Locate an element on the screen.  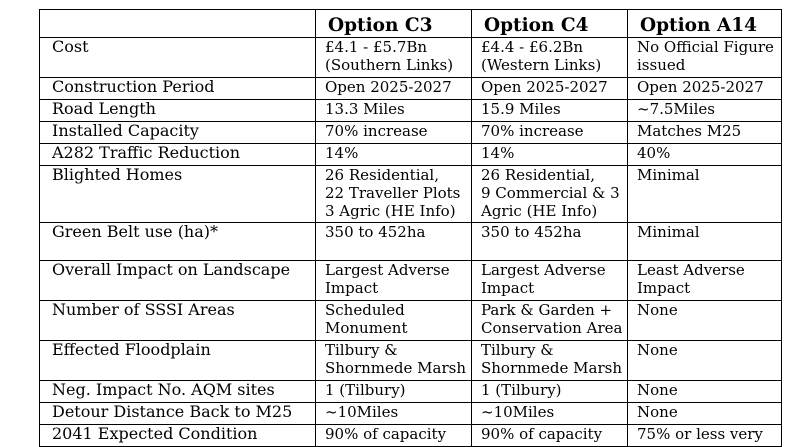
cell-c4: Largest Adverse Impact is located at coordinates (549, 280).